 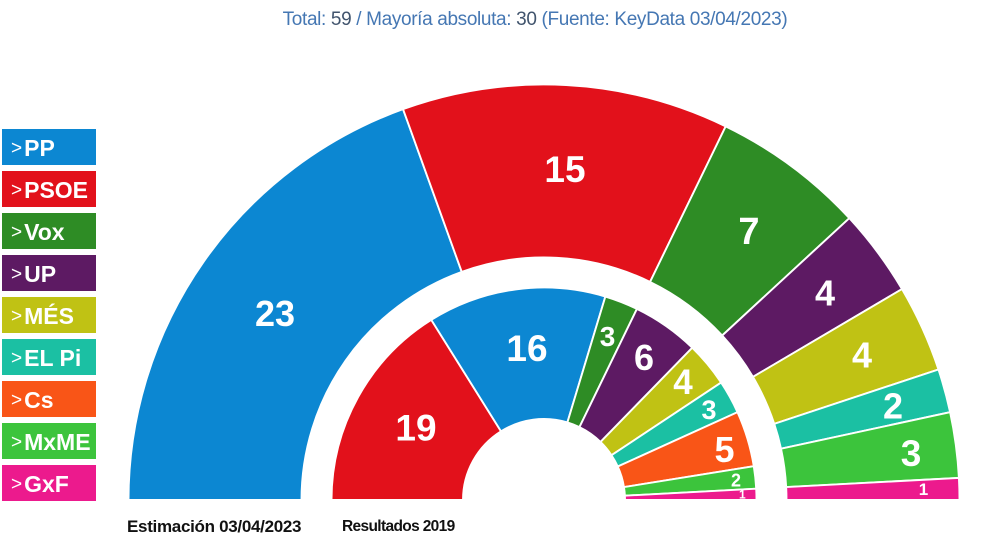 I want to click on svg-text: 16, so click(x=526, y=348).